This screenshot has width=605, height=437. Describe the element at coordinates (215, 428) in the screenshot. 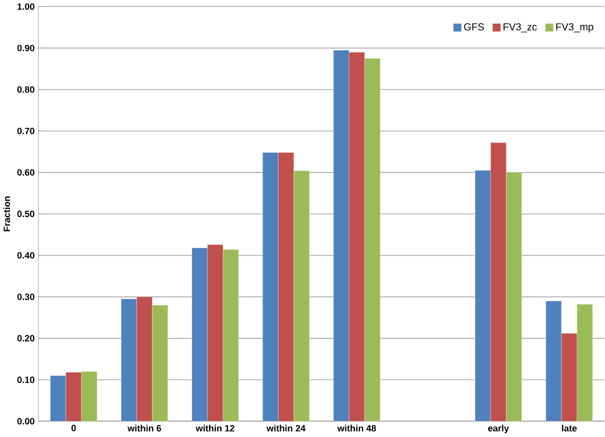

I see `x-tick-label: within 12` at that location.